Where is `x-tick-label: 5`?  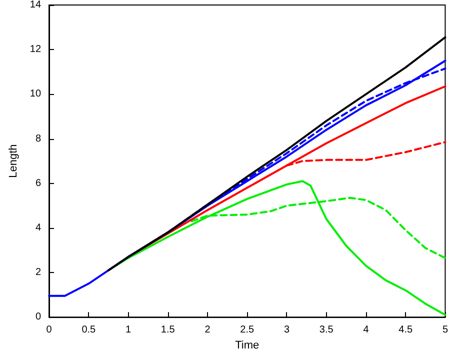
x-tick-label: 5 is located at coordinates (445, 330).